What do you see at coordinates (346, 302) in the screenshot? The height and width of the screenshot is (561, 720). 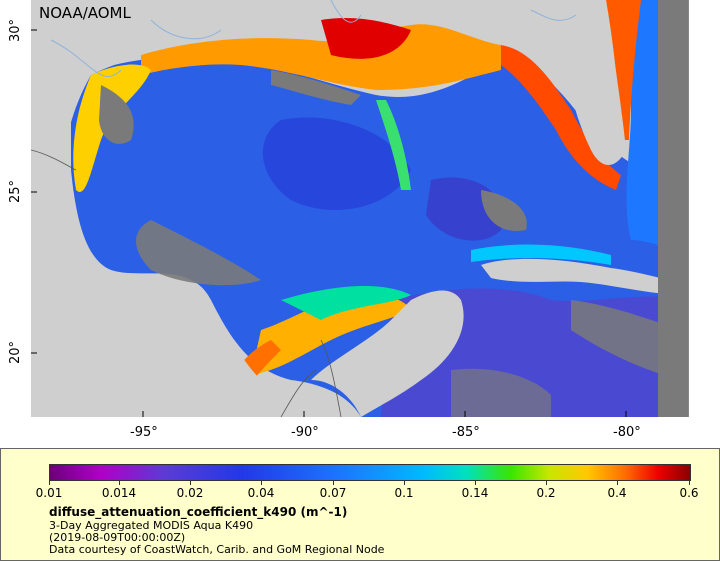 I see `campeche-shelf-green` at bounding box center [346, 302].